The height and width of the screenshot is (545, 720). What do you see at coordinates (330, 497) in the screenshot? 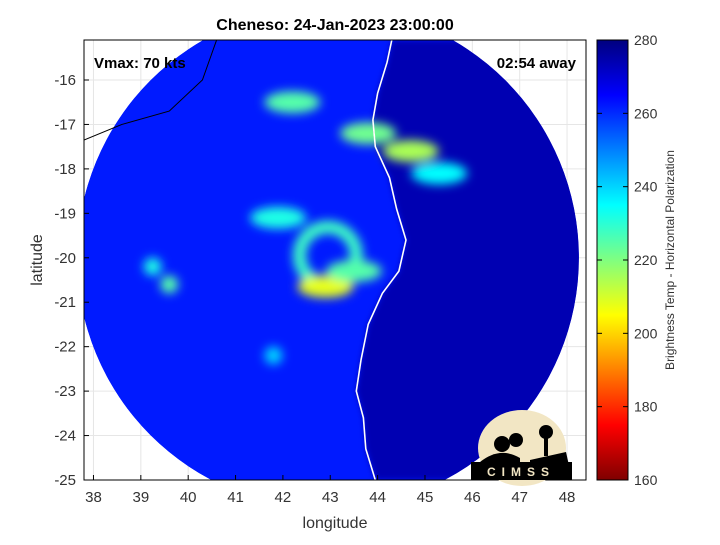
I see `x-tick-label: 43` at bounding box center [330, 497].